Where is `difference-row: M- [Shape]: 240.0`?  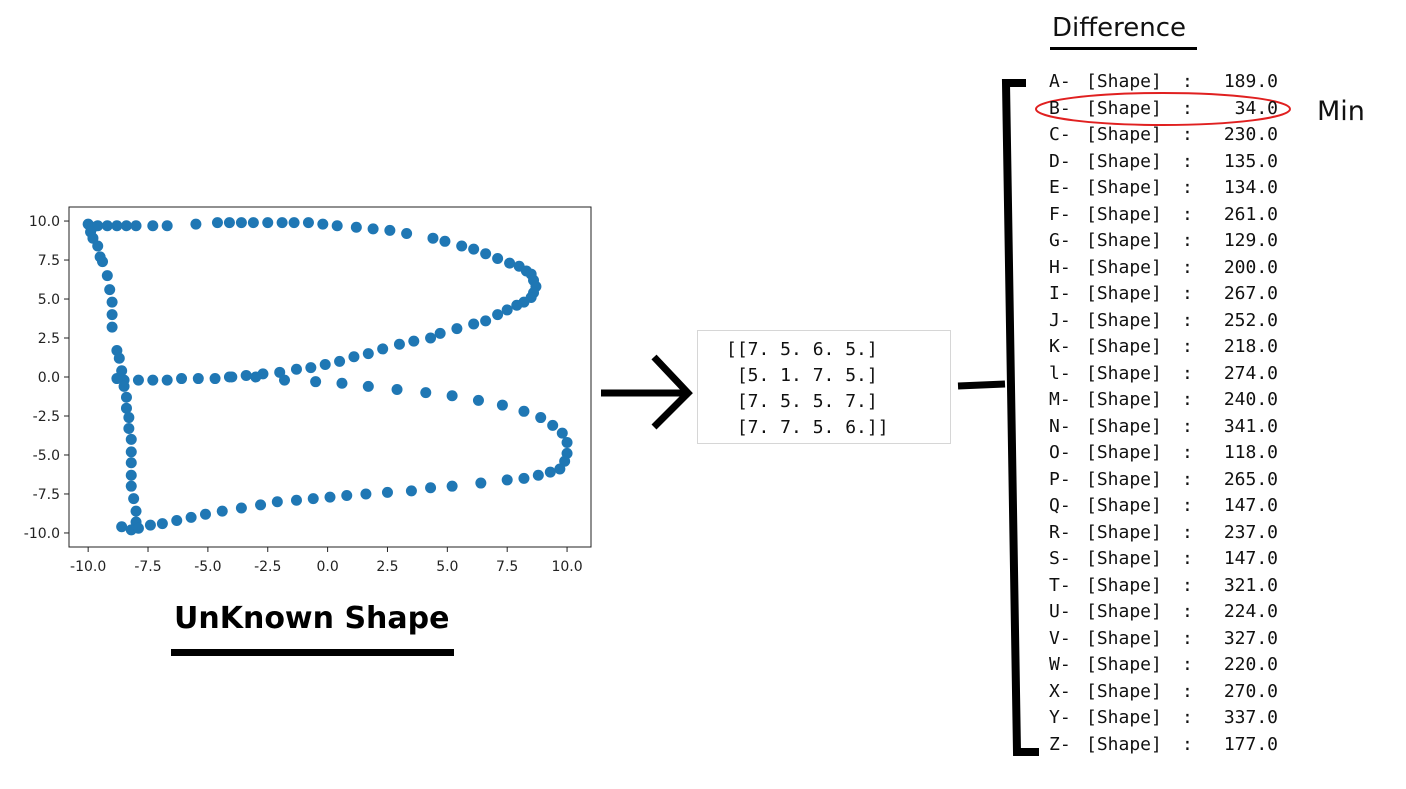
difference-row: M- [Shape]: 240.0 is located at coordinates (1163, 400).